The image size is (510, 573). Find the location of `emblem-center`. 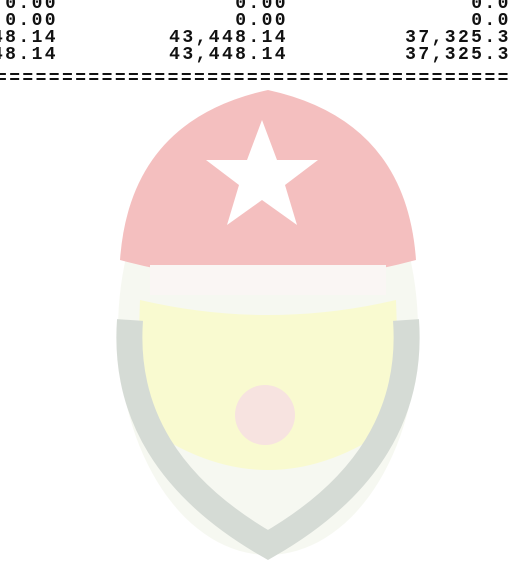

emblem-center is located at coordinates (265, 415).